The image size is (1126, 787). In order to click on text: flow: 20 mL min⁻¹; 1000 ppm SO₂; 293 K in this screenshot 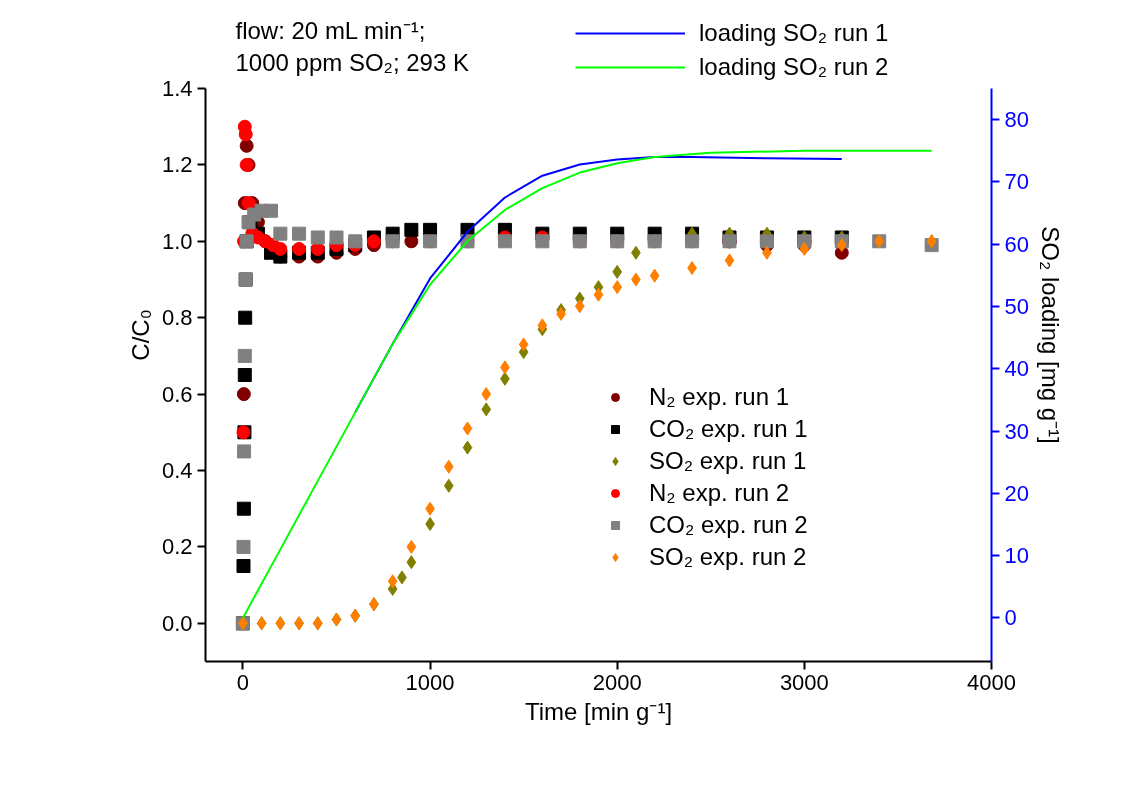, I will do `click(352, 46)`.